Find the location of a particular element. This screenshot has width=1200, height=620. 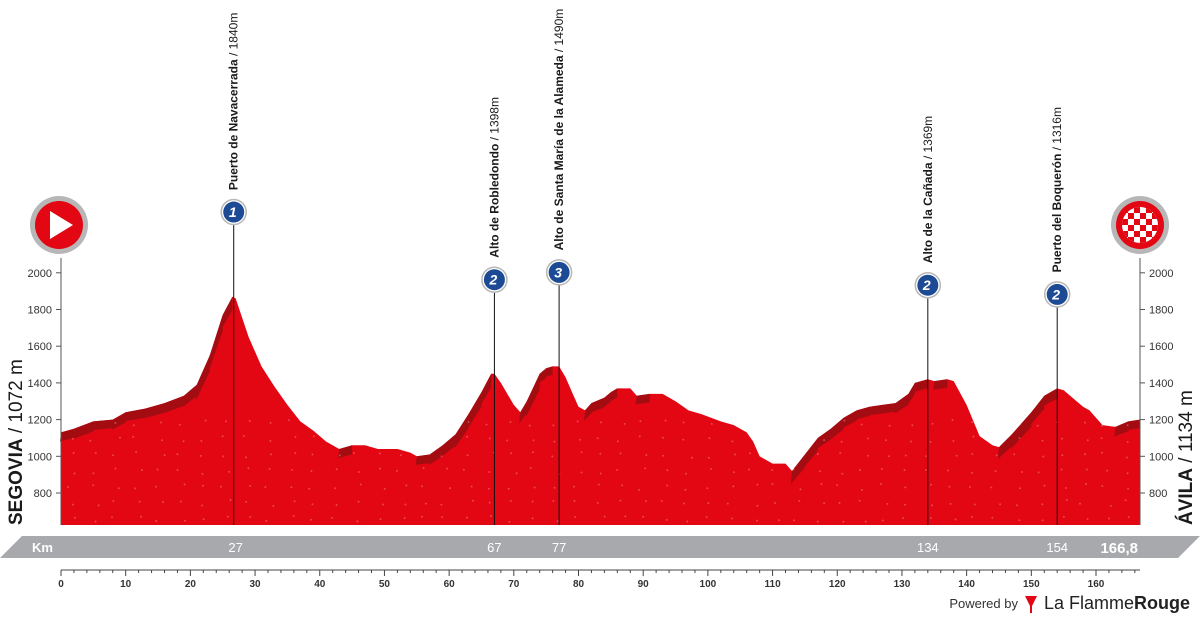

km-axis-tick-label: 0 is located at coordinates (61, 584).